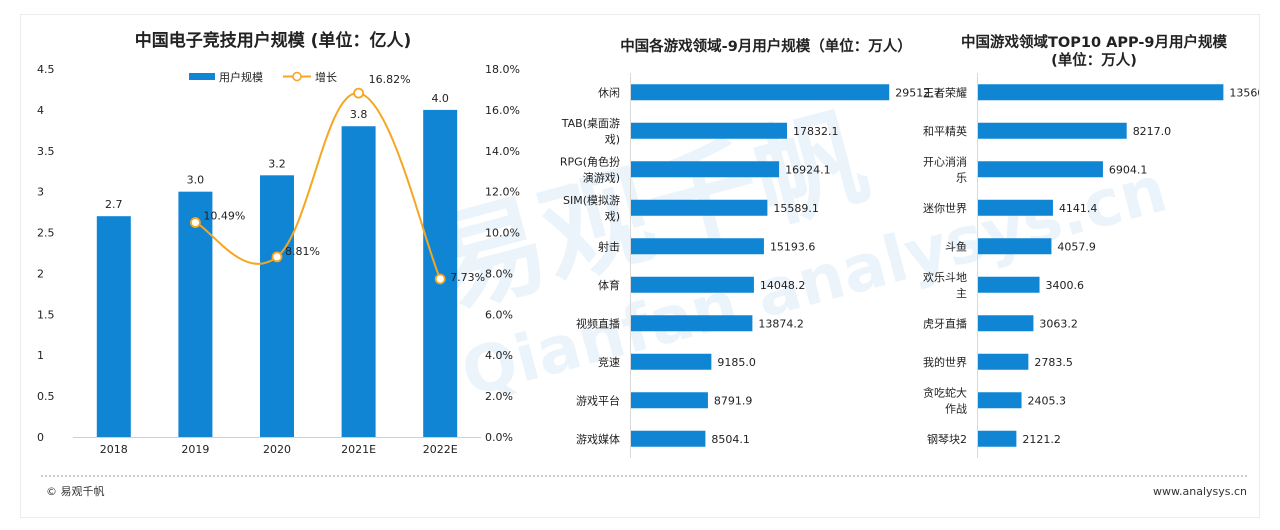 The width and height of the screenshot is (1280, 530). What do you see at coordinates (609, 285) in the screenshot?
I see `category-label: 体育` at bounding box center [609, 285].